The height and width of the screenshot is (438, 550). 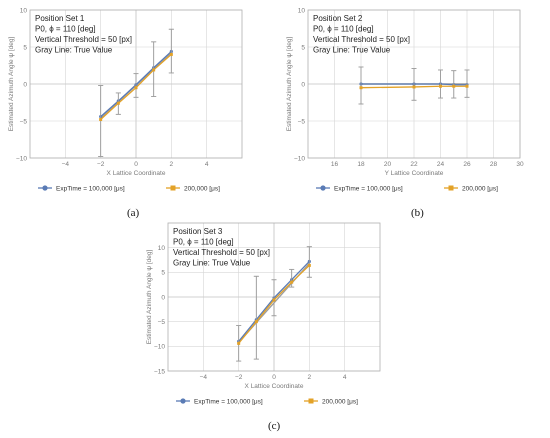 What do you see at coordinates (338, 18) in the screenshot?
I see `annotation-line: Position Set 2` at bounding box center [338, 18].